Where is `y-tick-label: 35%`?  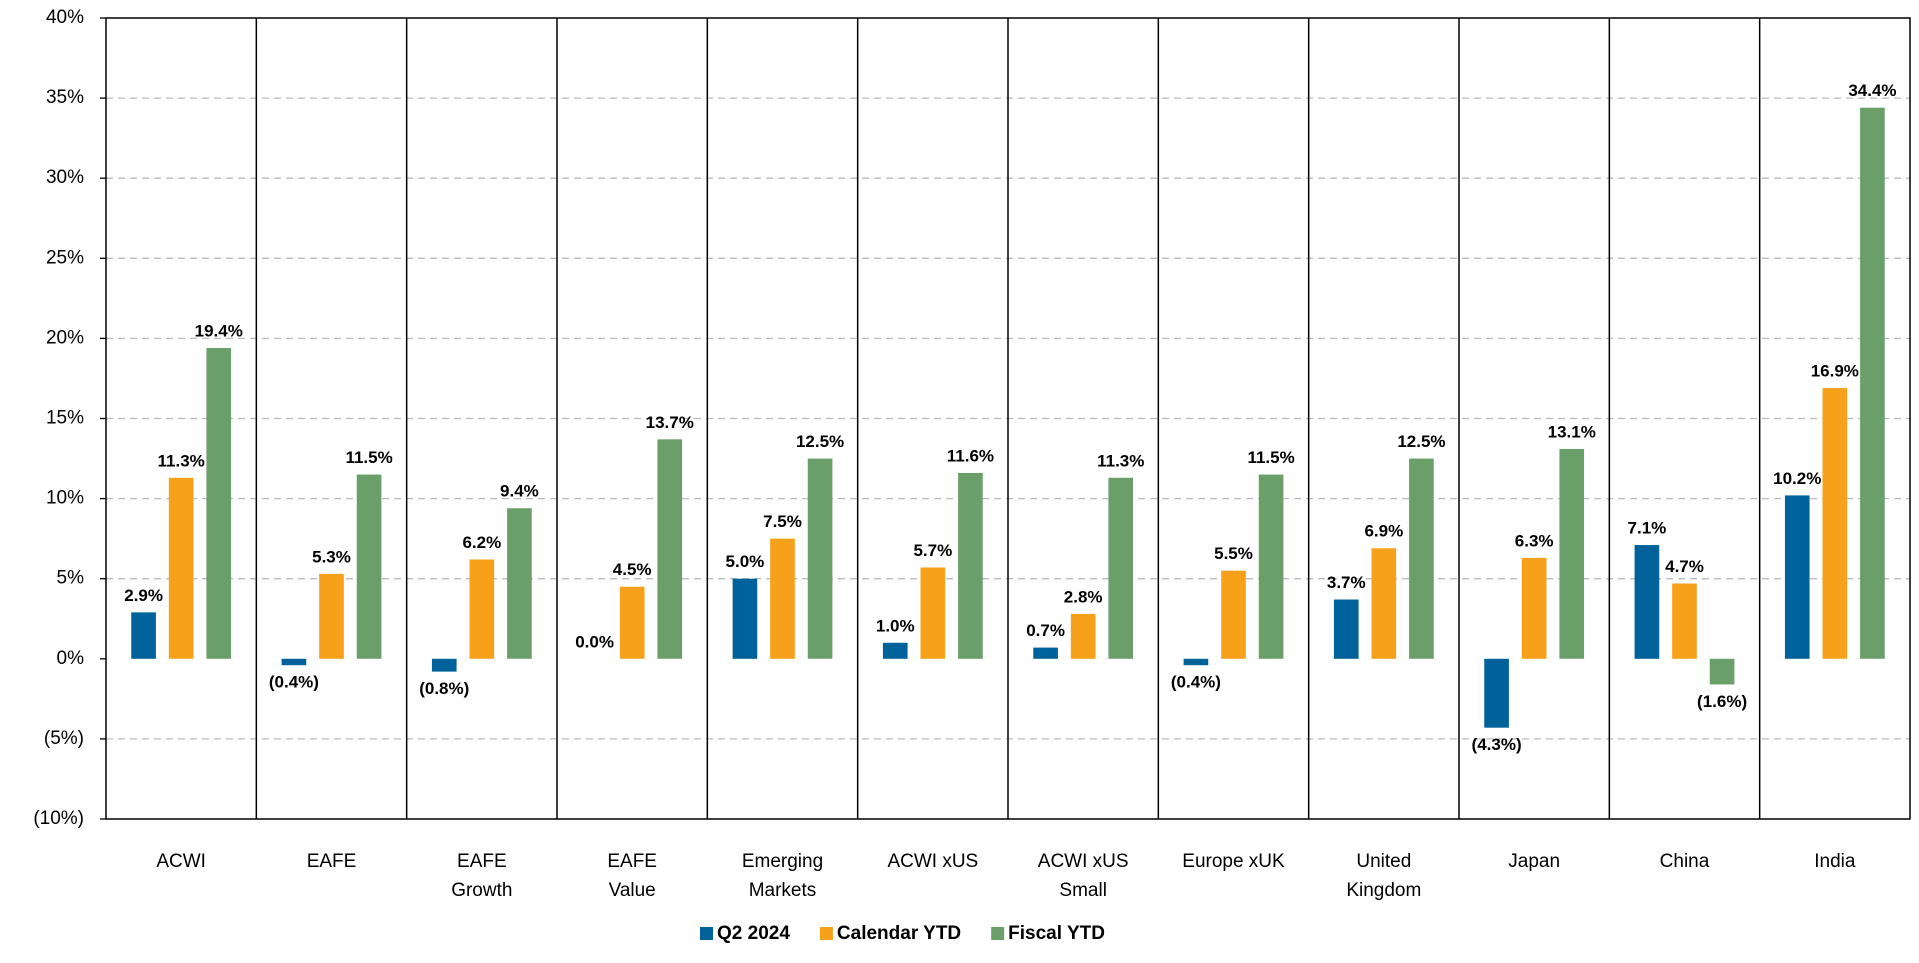 y-tick-label: 35% is located at coordinates (65, 97).